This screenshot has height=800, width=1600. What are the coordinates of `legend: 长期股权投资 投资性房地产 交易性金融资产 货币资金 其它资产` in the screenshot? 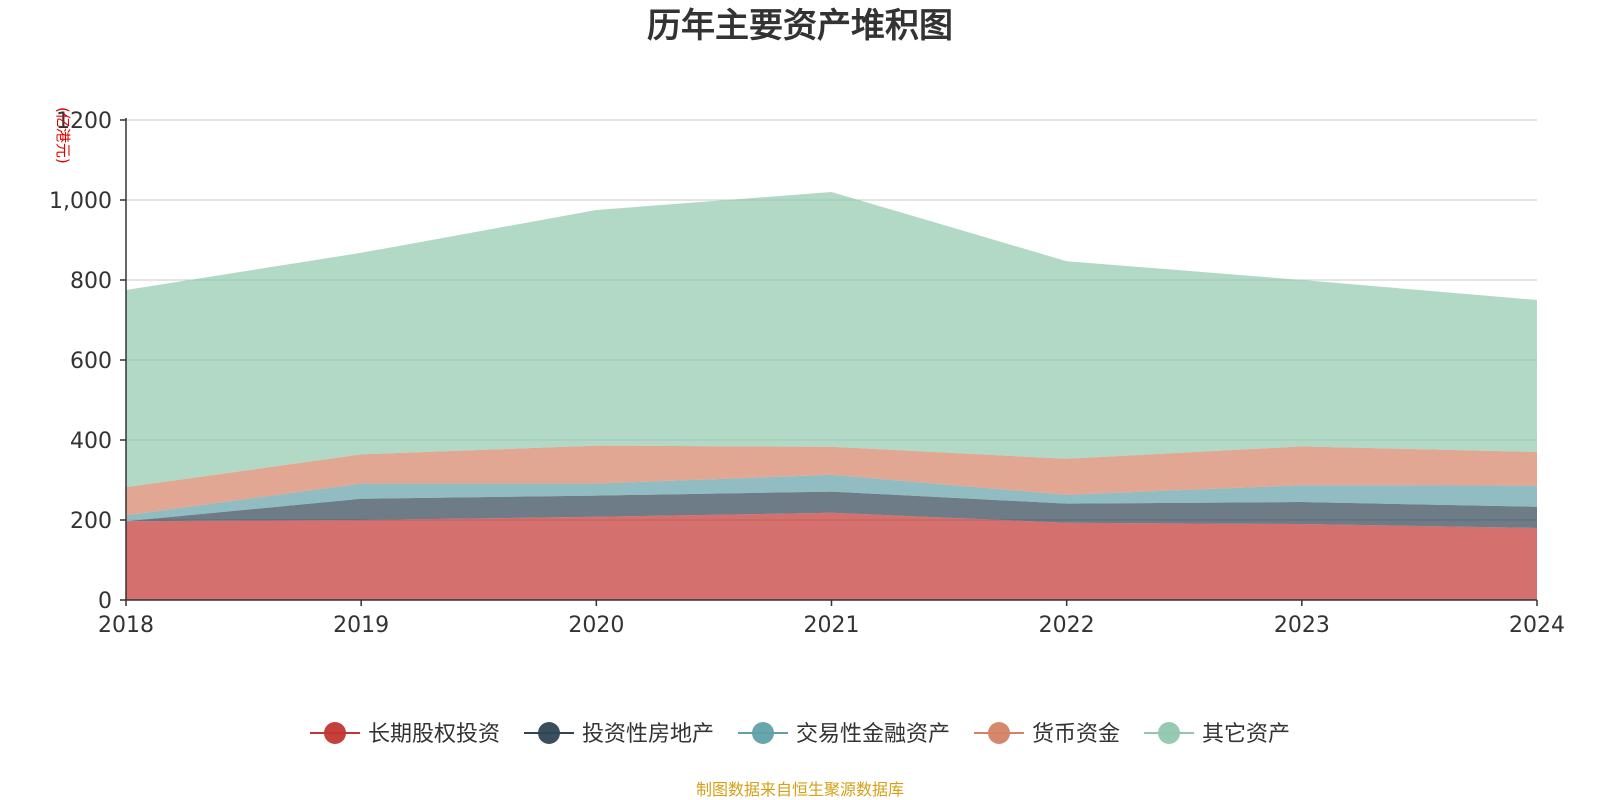 It's located at (799, 734).